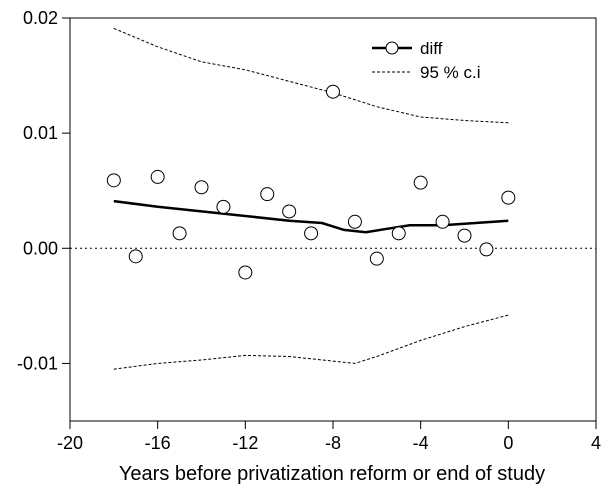 This screenshot has width=603, height=487. Describe the element at coordinates (158, 443) in the screenshot. I see `x-tick-label: -16` at that location.